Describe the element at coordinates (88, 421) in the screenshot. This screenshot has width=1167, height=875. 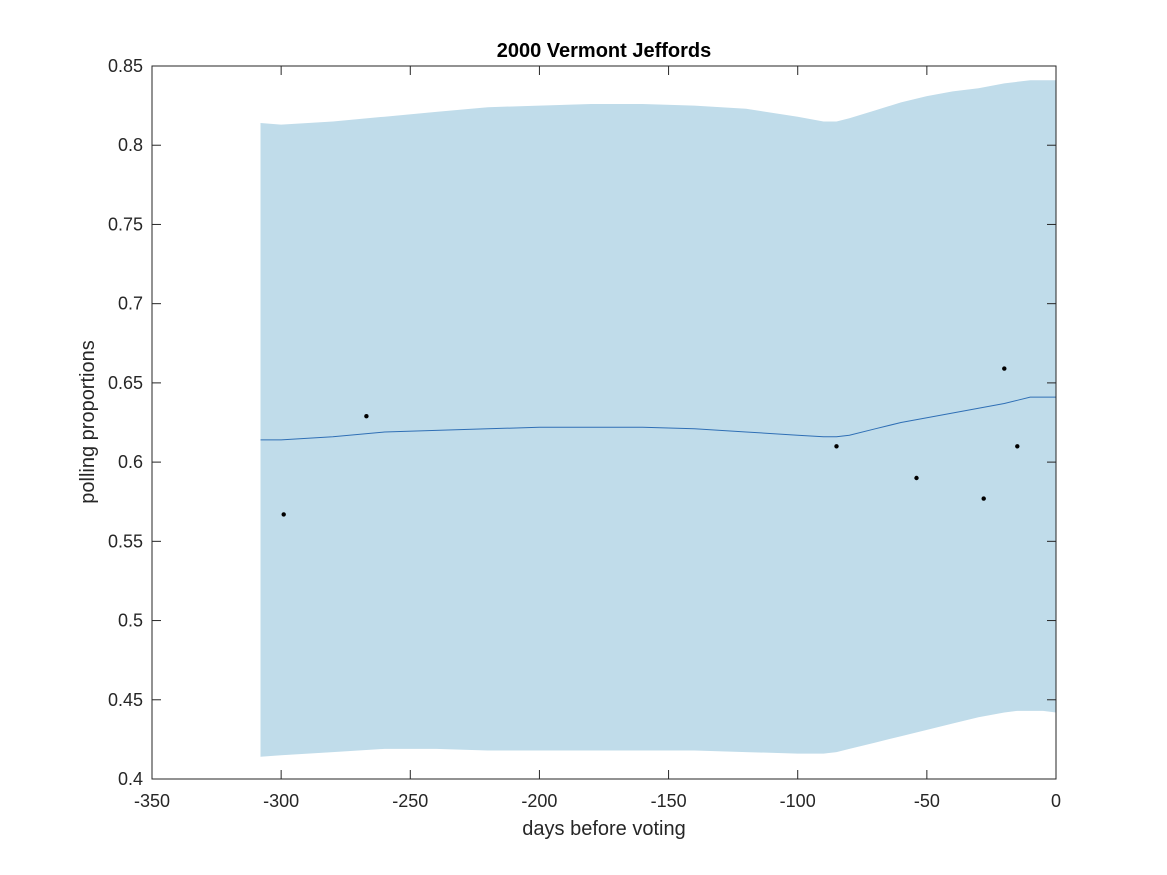
I see `y-axis-label: polling proportions` at that location.